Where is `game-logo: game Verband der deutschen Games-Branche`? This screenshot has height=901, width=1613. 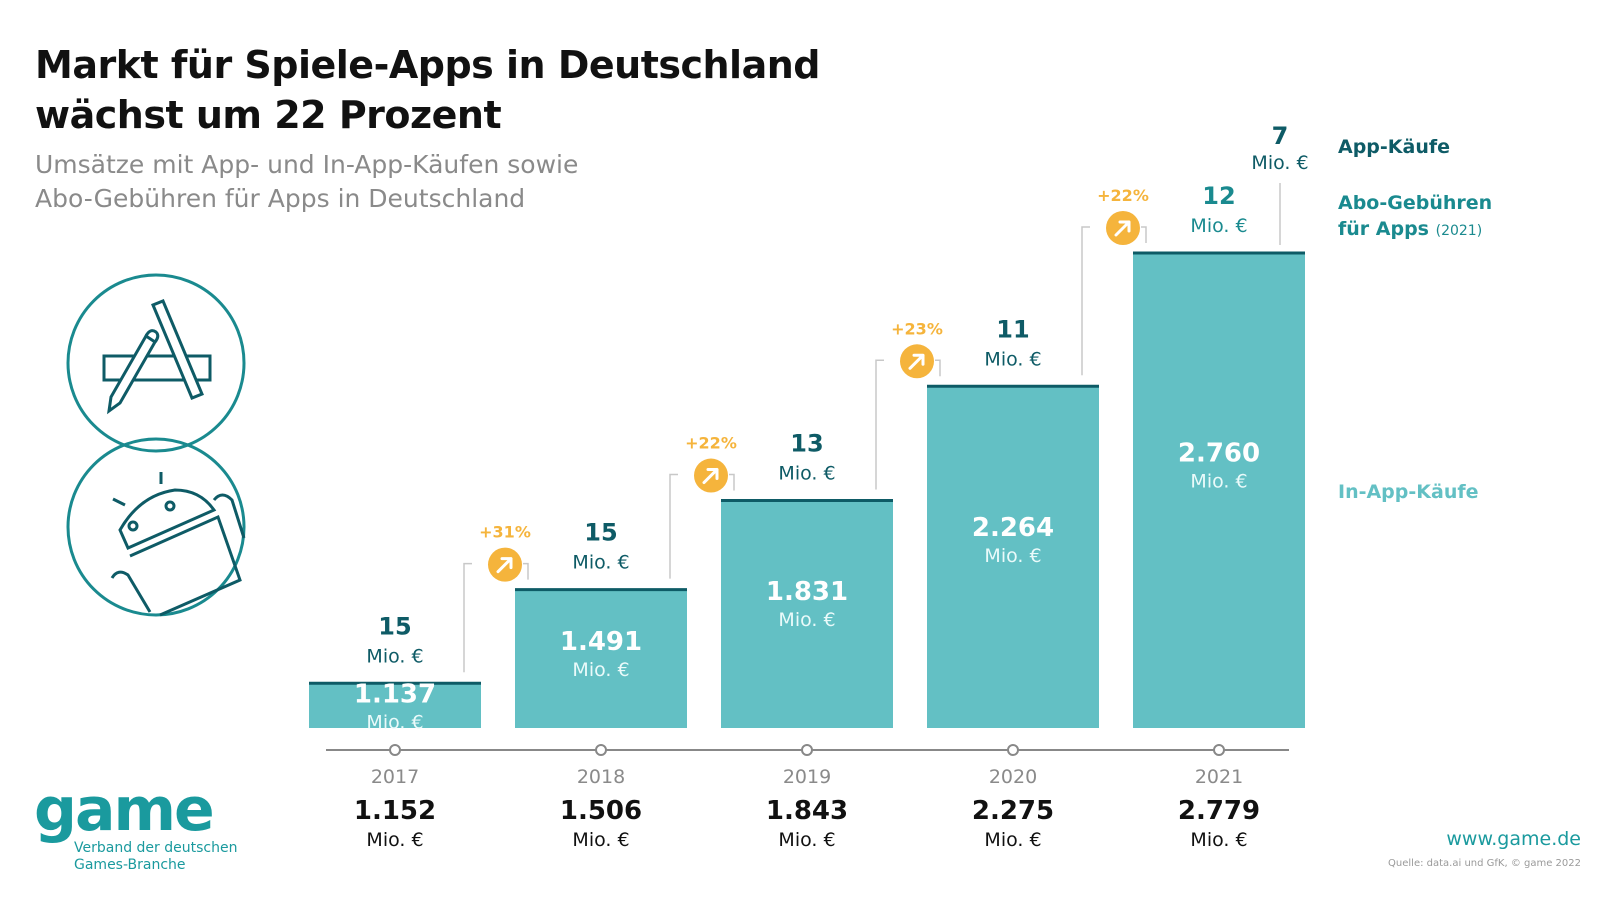 game-logo: game Verband der deutschen Games-Branche is located at coordinates (135, 824).